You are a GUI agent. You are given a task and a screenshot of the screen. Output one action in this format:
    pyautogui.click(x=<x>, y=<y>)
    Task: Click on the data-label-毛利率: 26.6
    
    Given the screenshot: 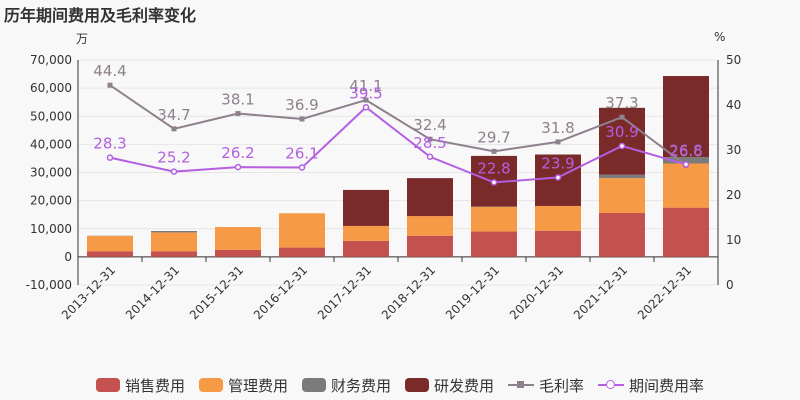 What is the action you would take?
    pyautogui.click(x=685, y=151)
    